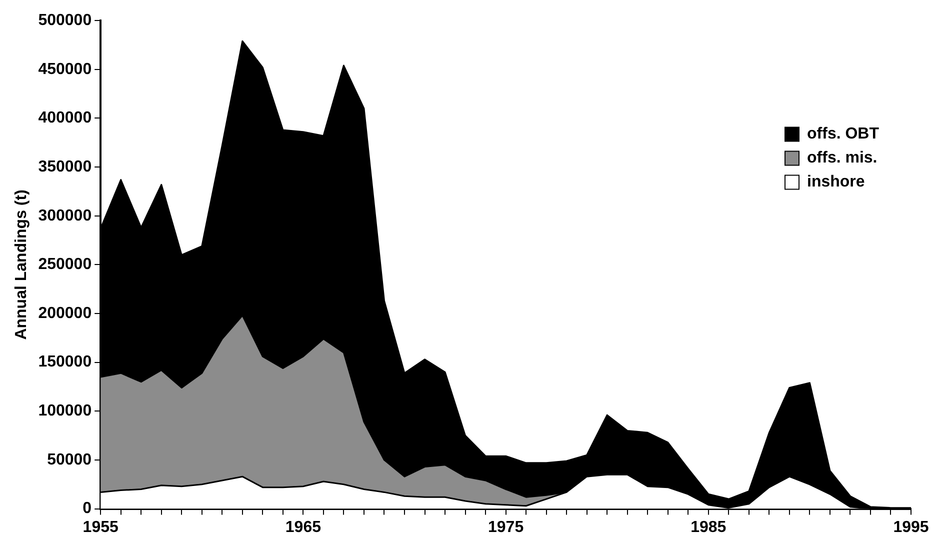 This screenshot has width=941, height=548. What do you see at coordinates (836, 182) in the screenshot?
I see `legend-label: inshore` at bounding box center [836, 182].